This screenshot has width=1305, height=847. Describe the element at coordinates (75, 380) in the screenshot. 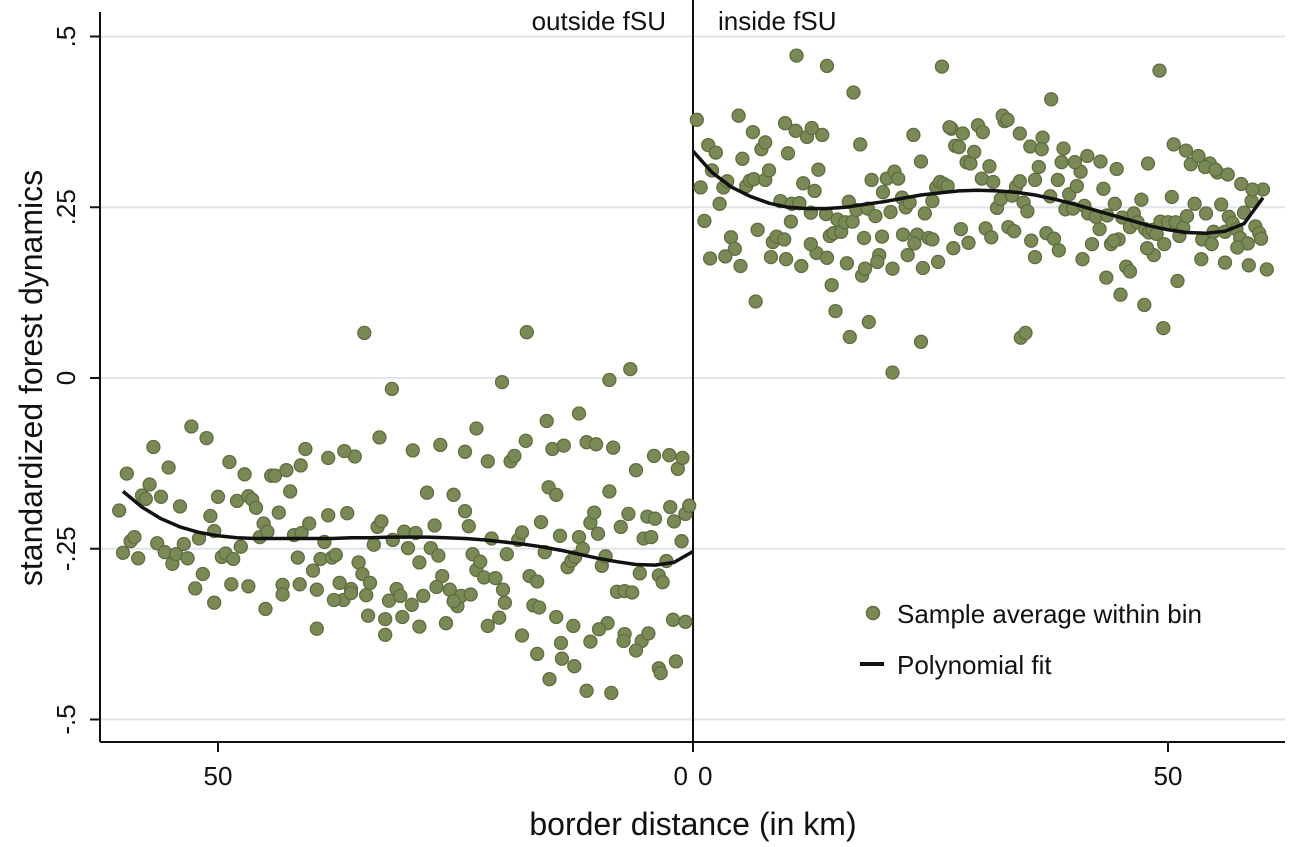

I see `y-ticks: .5 .25 0 -.25 -.5` at that location.